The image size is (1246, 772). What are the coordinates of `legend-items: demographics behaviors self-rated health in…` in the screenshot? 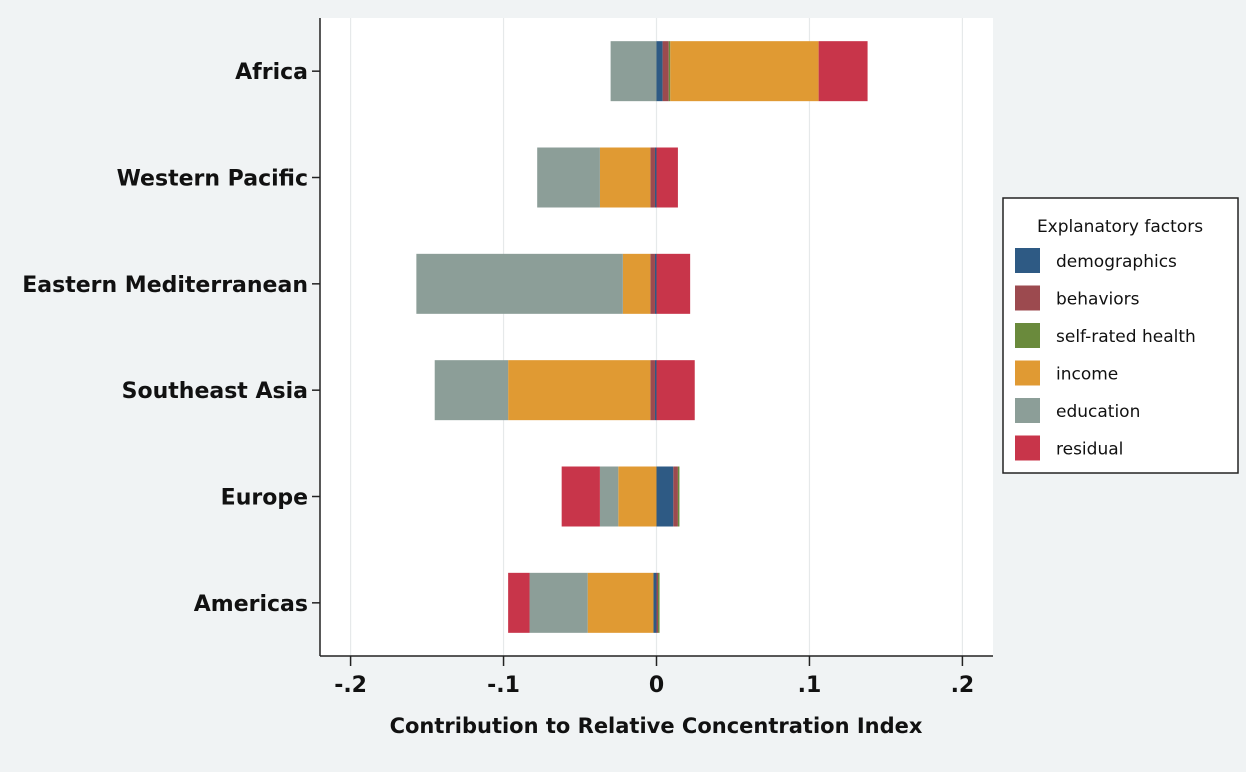 It's located at (1105, 354).